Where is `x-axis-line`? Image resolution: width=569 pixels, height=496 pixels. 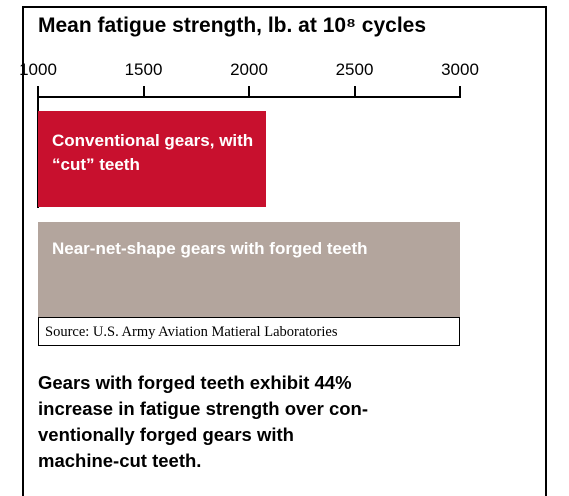
x-axis-line is located at coordinates (249, 97).